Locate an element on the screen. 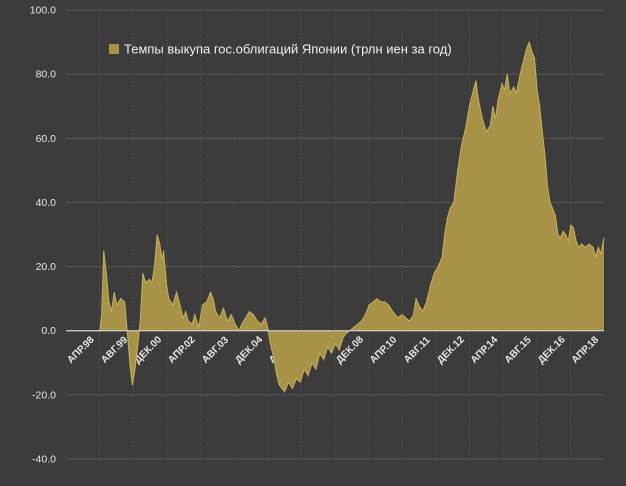 Image resolution: width=626 pixels, height=486 pixels. x-tick-label: АВГ.11 is located at coordinates (417, 350).